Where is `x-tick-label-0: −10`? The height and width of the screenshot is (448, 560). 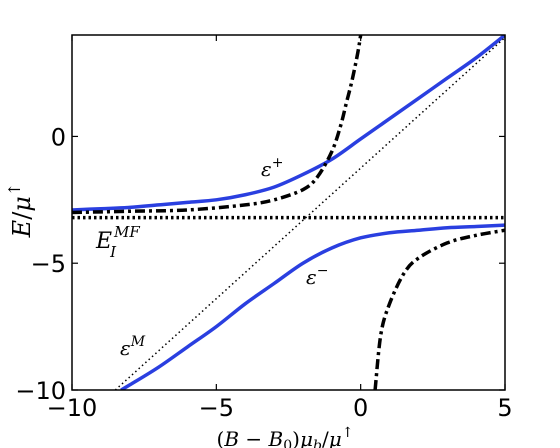 x-tick-label-0: −10 is located at coordinates (72, 408).